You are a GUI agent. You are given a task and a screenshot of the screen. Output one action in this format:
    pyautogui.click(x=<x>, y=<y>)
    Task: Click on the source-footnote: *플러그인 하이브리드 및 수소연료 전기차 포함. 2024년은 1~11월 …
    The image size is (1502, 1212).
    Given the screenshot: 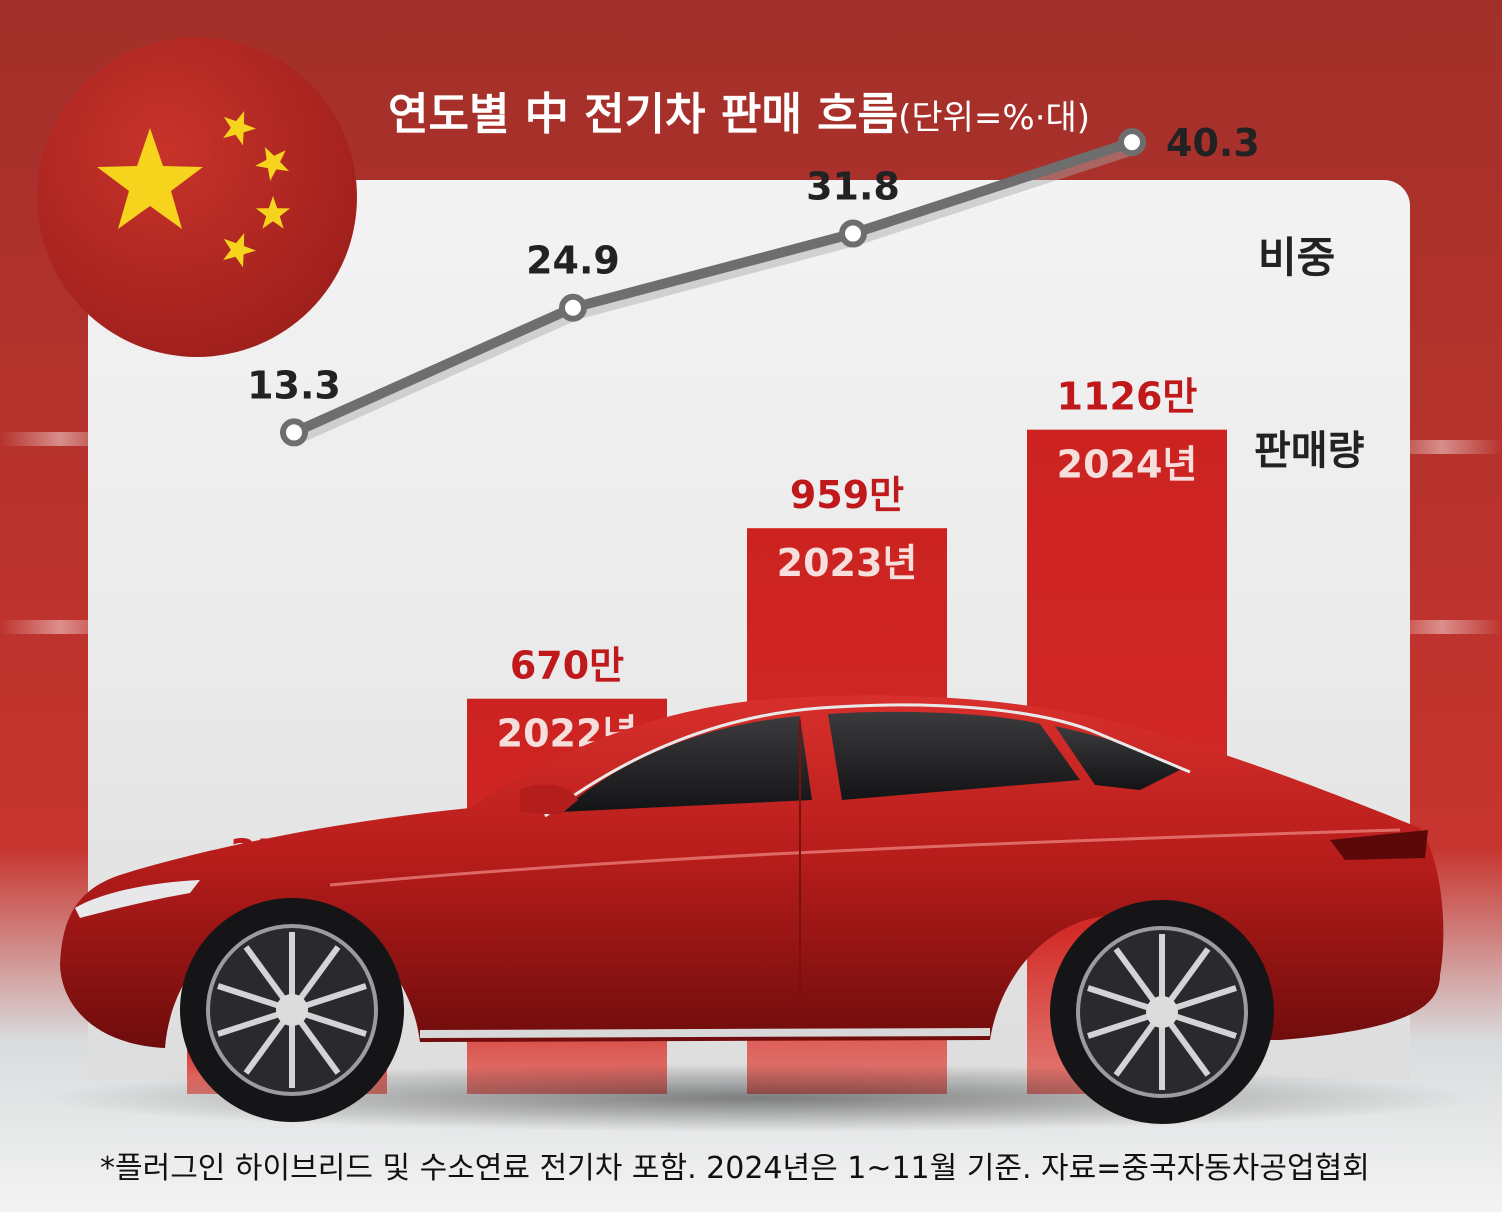 What is the action you would take?
    pyautogui.click(x=735, y=1168)
    